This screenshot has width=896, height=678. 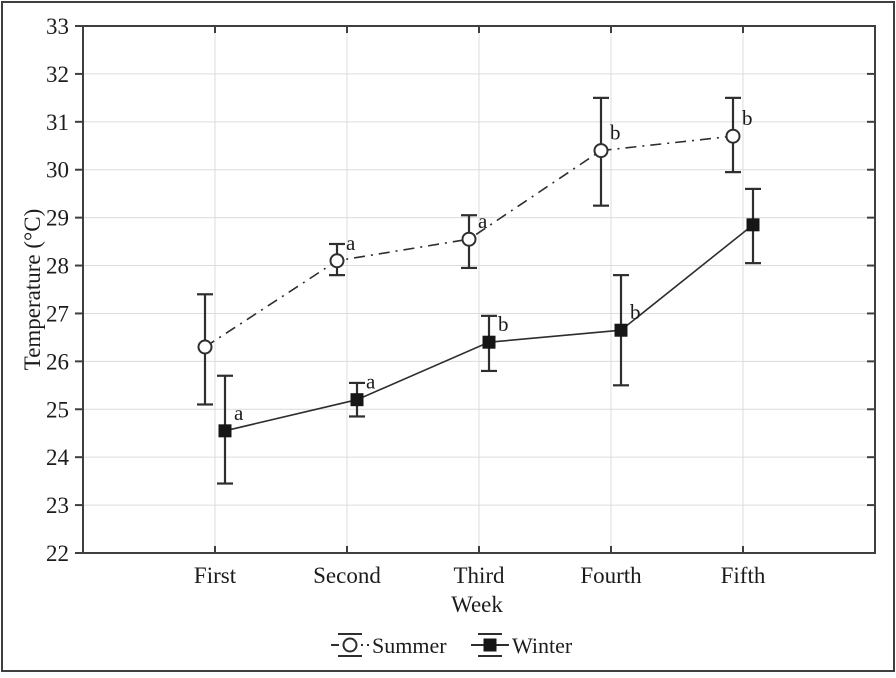 I want to click on x-tick-label: Third, so click(x=479, y=575).